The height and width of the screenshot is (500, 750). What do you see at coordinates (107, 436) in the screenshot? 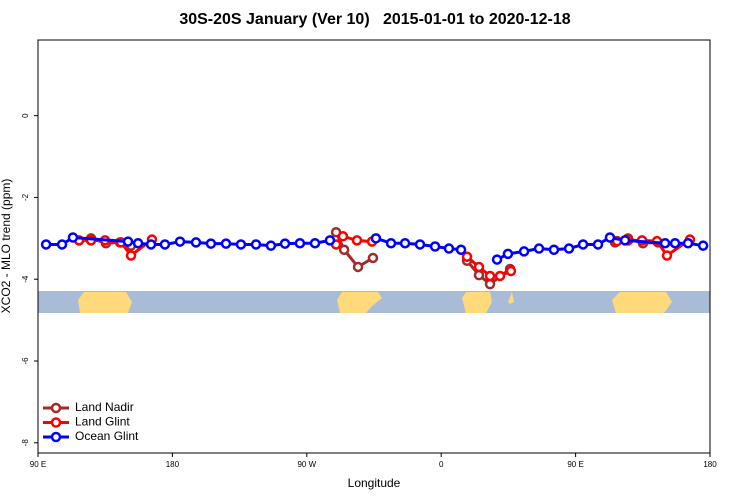
I see `legend-label: Ocean Glint` at bounding box center [107, 436].